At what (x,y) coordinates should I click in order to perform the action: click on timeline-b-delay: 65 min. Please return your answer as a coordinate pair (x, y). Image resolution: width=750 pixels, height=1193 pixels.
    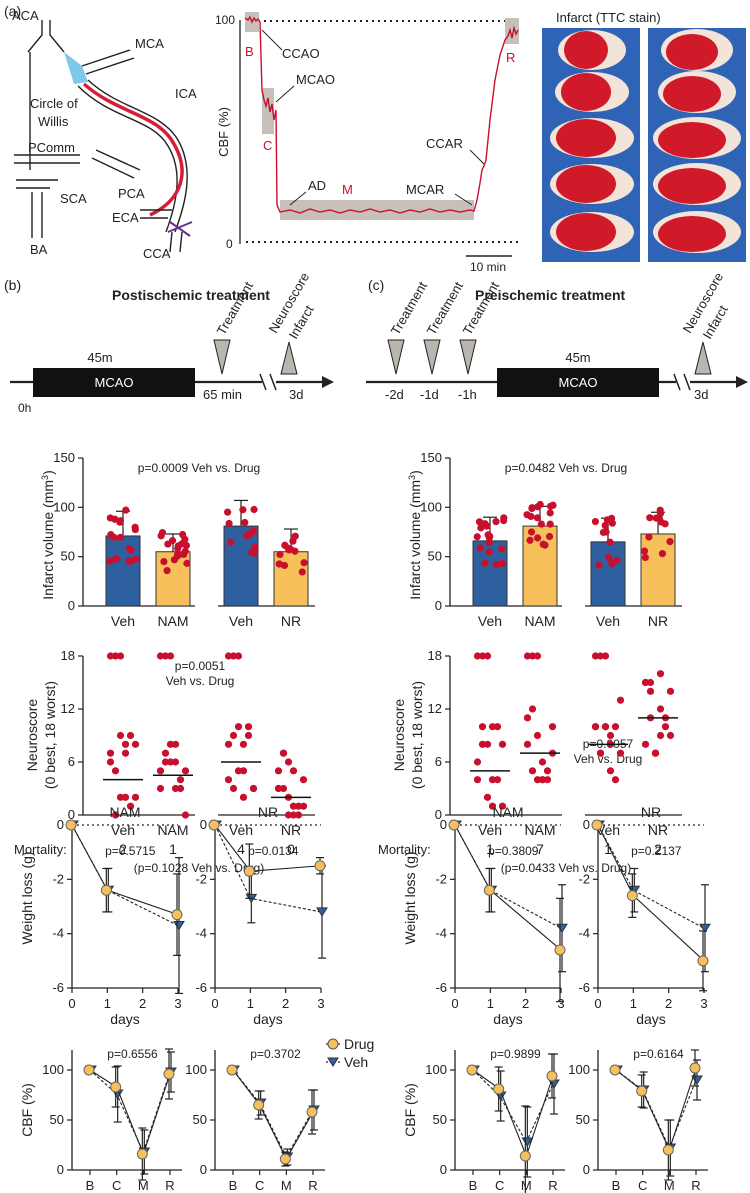
    Looking at the image, I should click on (222, 394).